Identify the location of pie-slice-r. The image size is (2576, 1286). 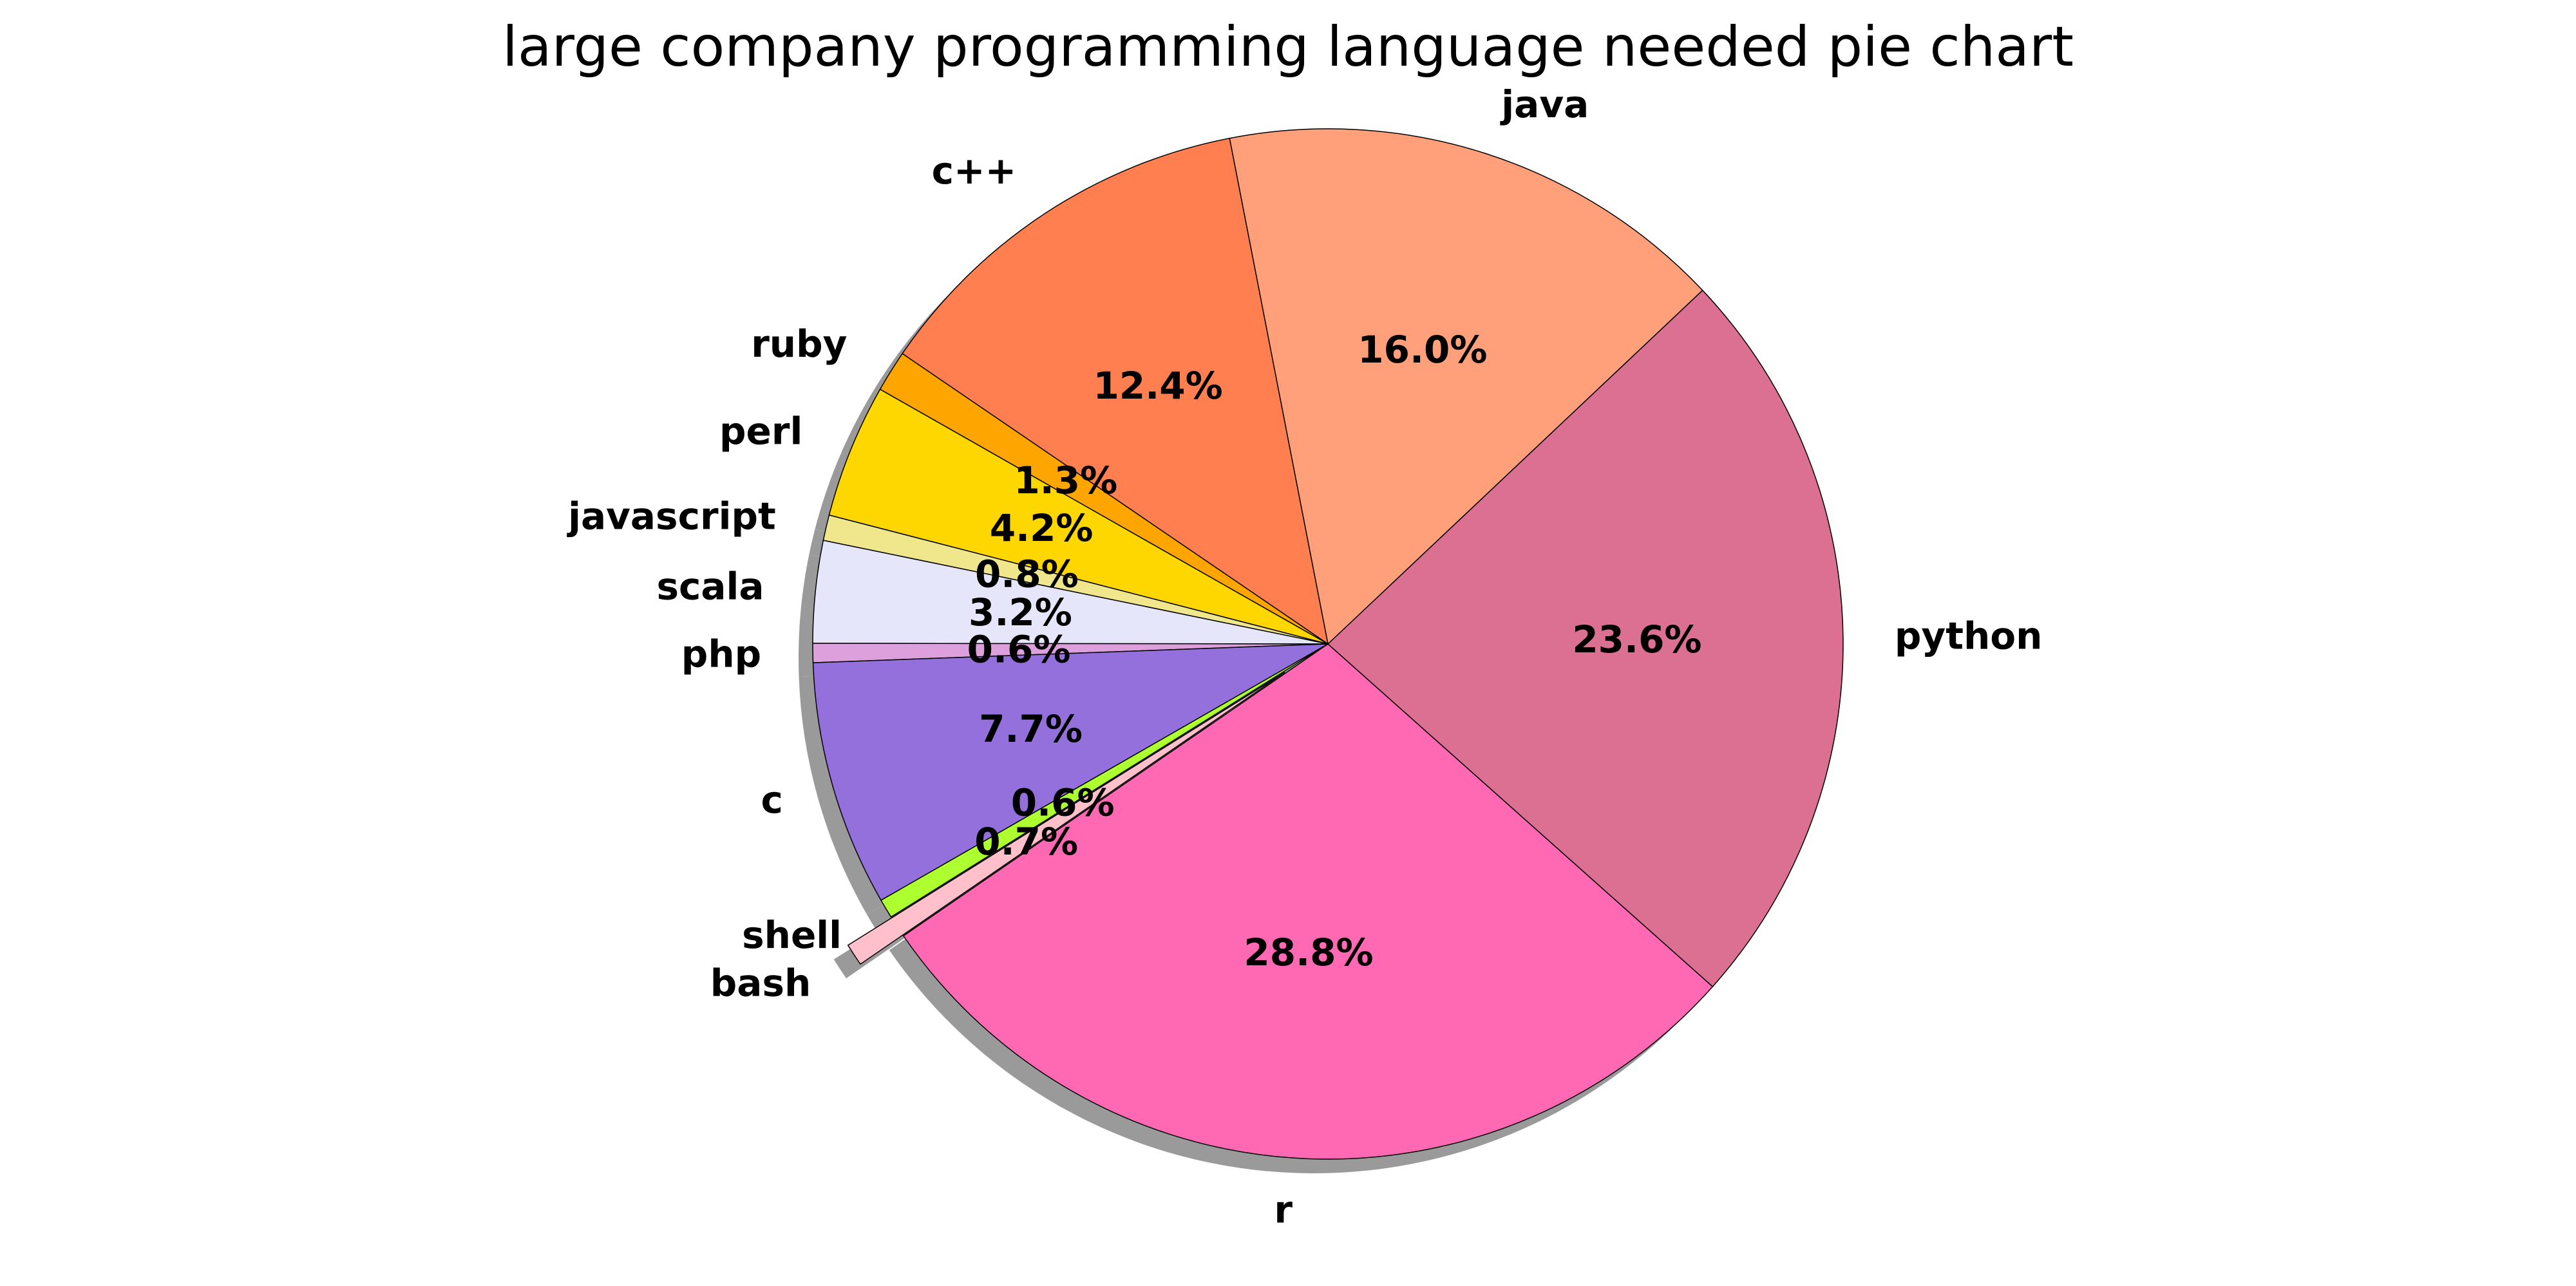
(1308, 901).